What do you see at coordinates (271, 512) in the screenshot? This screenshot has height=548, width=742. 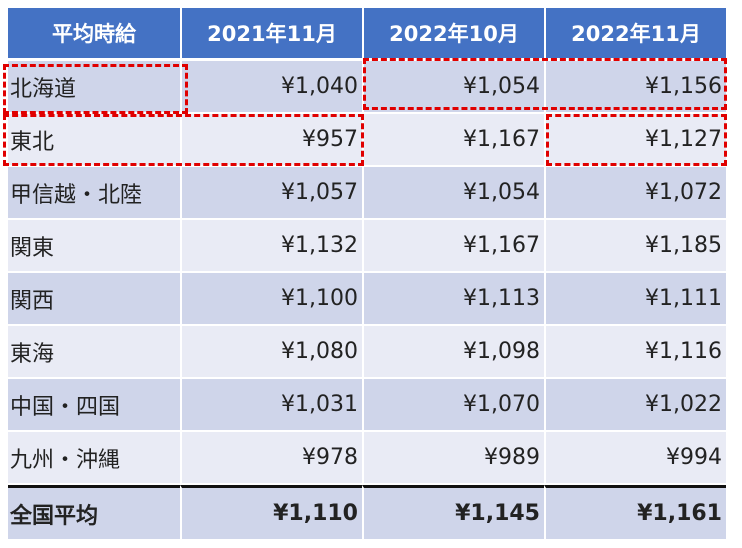 I see `total-value-cell: ¥1,110` at bounding box center [271, 512].